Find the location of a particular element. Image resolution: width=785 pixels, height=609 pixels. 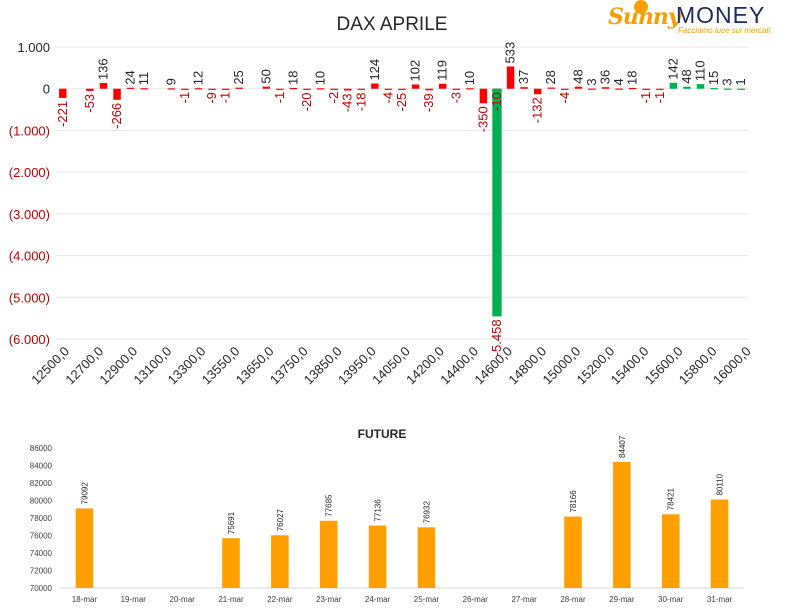

data-label: 77685 is located at coordinates (329, 505).